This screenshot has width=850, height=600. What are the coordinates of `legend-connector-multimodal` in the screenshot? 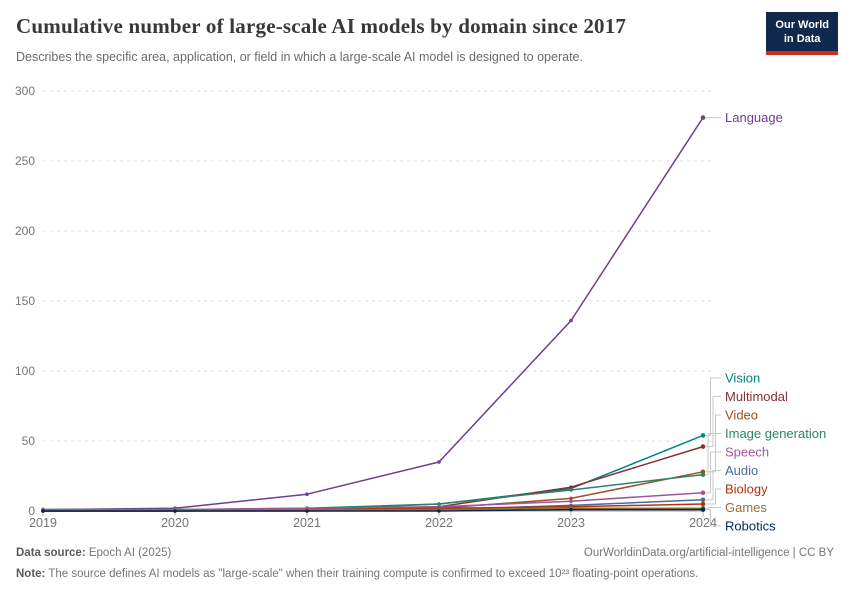 It's located at (713, 422).